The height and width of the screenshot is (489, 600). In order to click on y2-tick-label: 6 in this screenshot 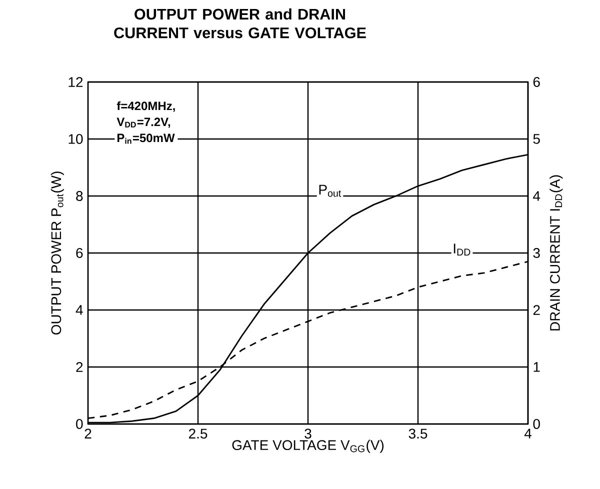, I will do `click(536, 82)`.